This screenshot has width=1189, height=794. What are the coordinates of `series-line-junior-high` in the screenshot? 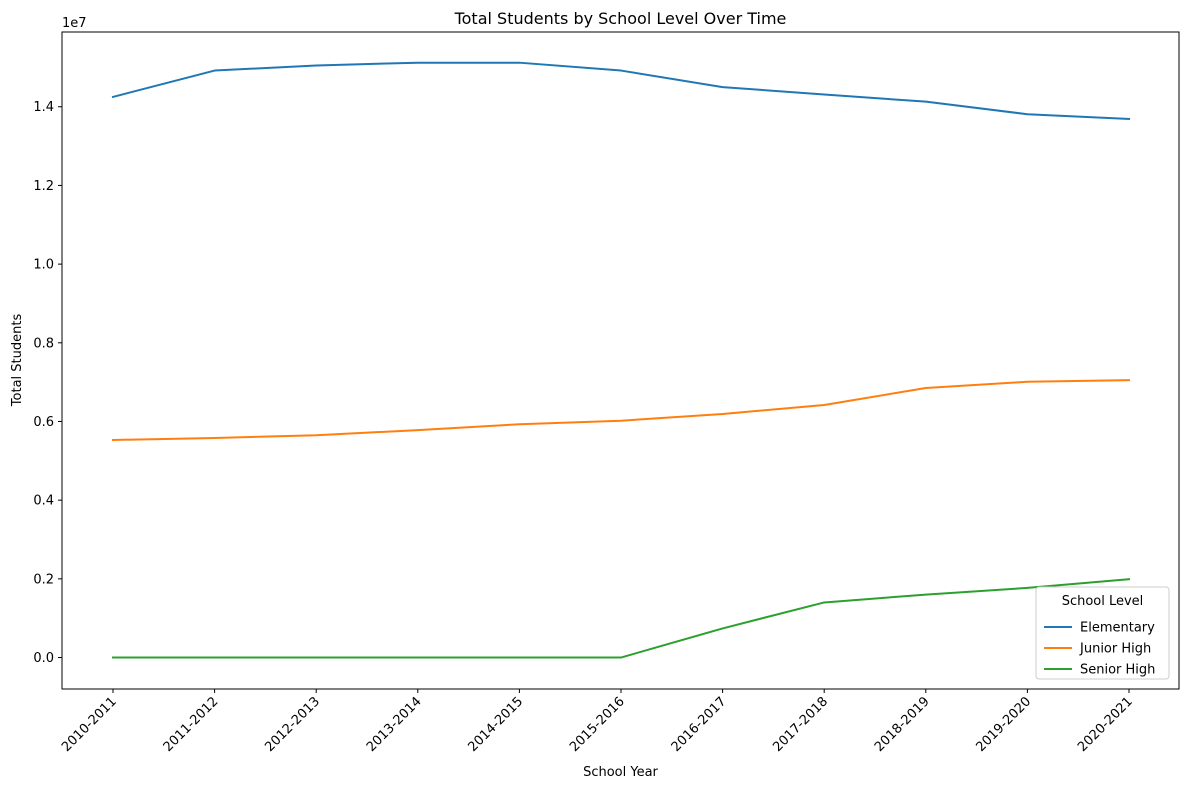 It's located at (621, 410).